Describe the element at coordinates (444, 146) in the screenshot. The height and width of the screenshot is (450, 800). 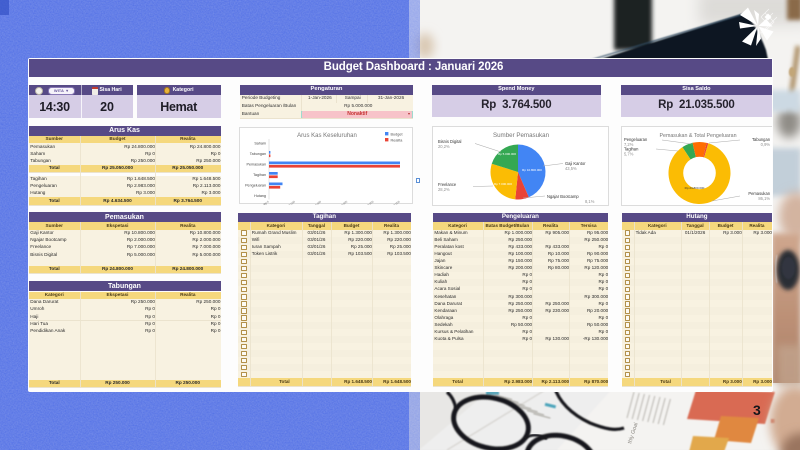
I see `svg-text: 20,2%` at that location.